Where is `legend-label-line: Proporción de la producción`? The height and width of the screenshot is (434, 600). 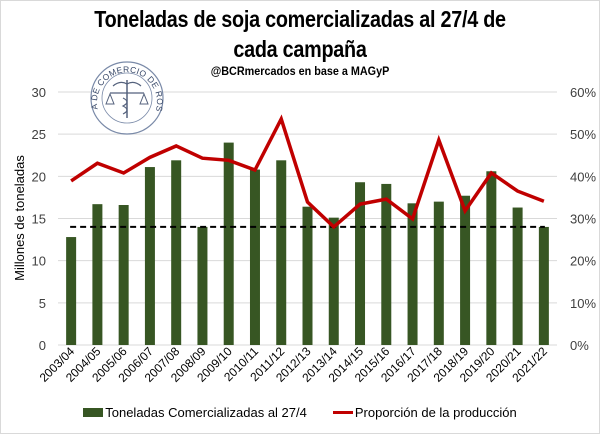 legend-label-line: Proporción de la producción is located at coordinates (435, 412).